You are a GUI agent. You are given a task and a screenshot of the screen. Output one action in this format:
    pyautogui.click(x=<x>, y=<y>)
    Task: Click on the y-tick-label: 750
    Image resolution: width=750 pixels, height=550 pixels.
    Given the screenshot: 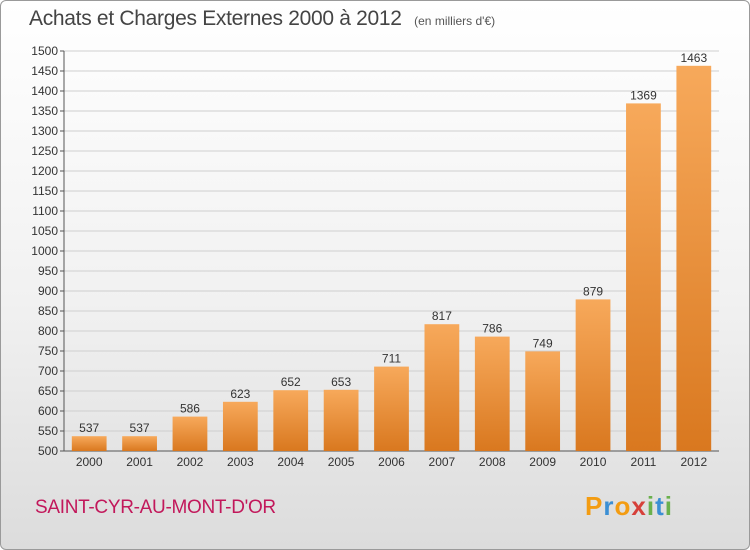 What is the action you would take?
    pyautogui.click(x=48, y=351)
    